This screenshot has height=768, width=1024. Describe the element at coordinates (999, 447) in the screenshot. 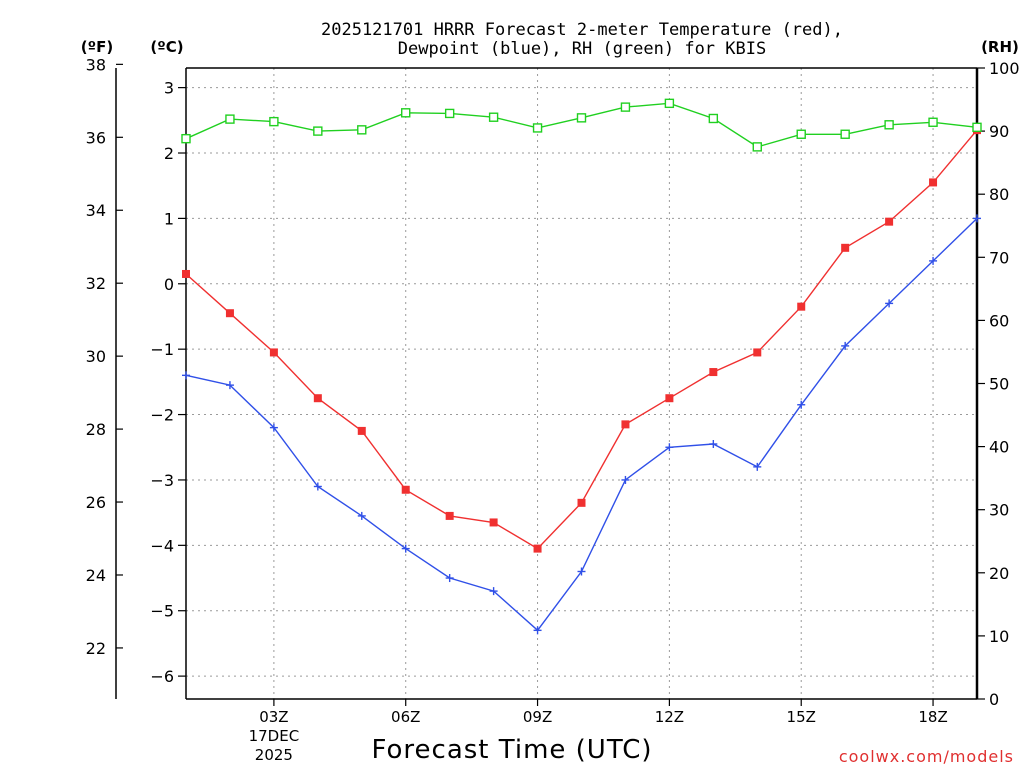

I see `rh-tick-label: 40` at that location.